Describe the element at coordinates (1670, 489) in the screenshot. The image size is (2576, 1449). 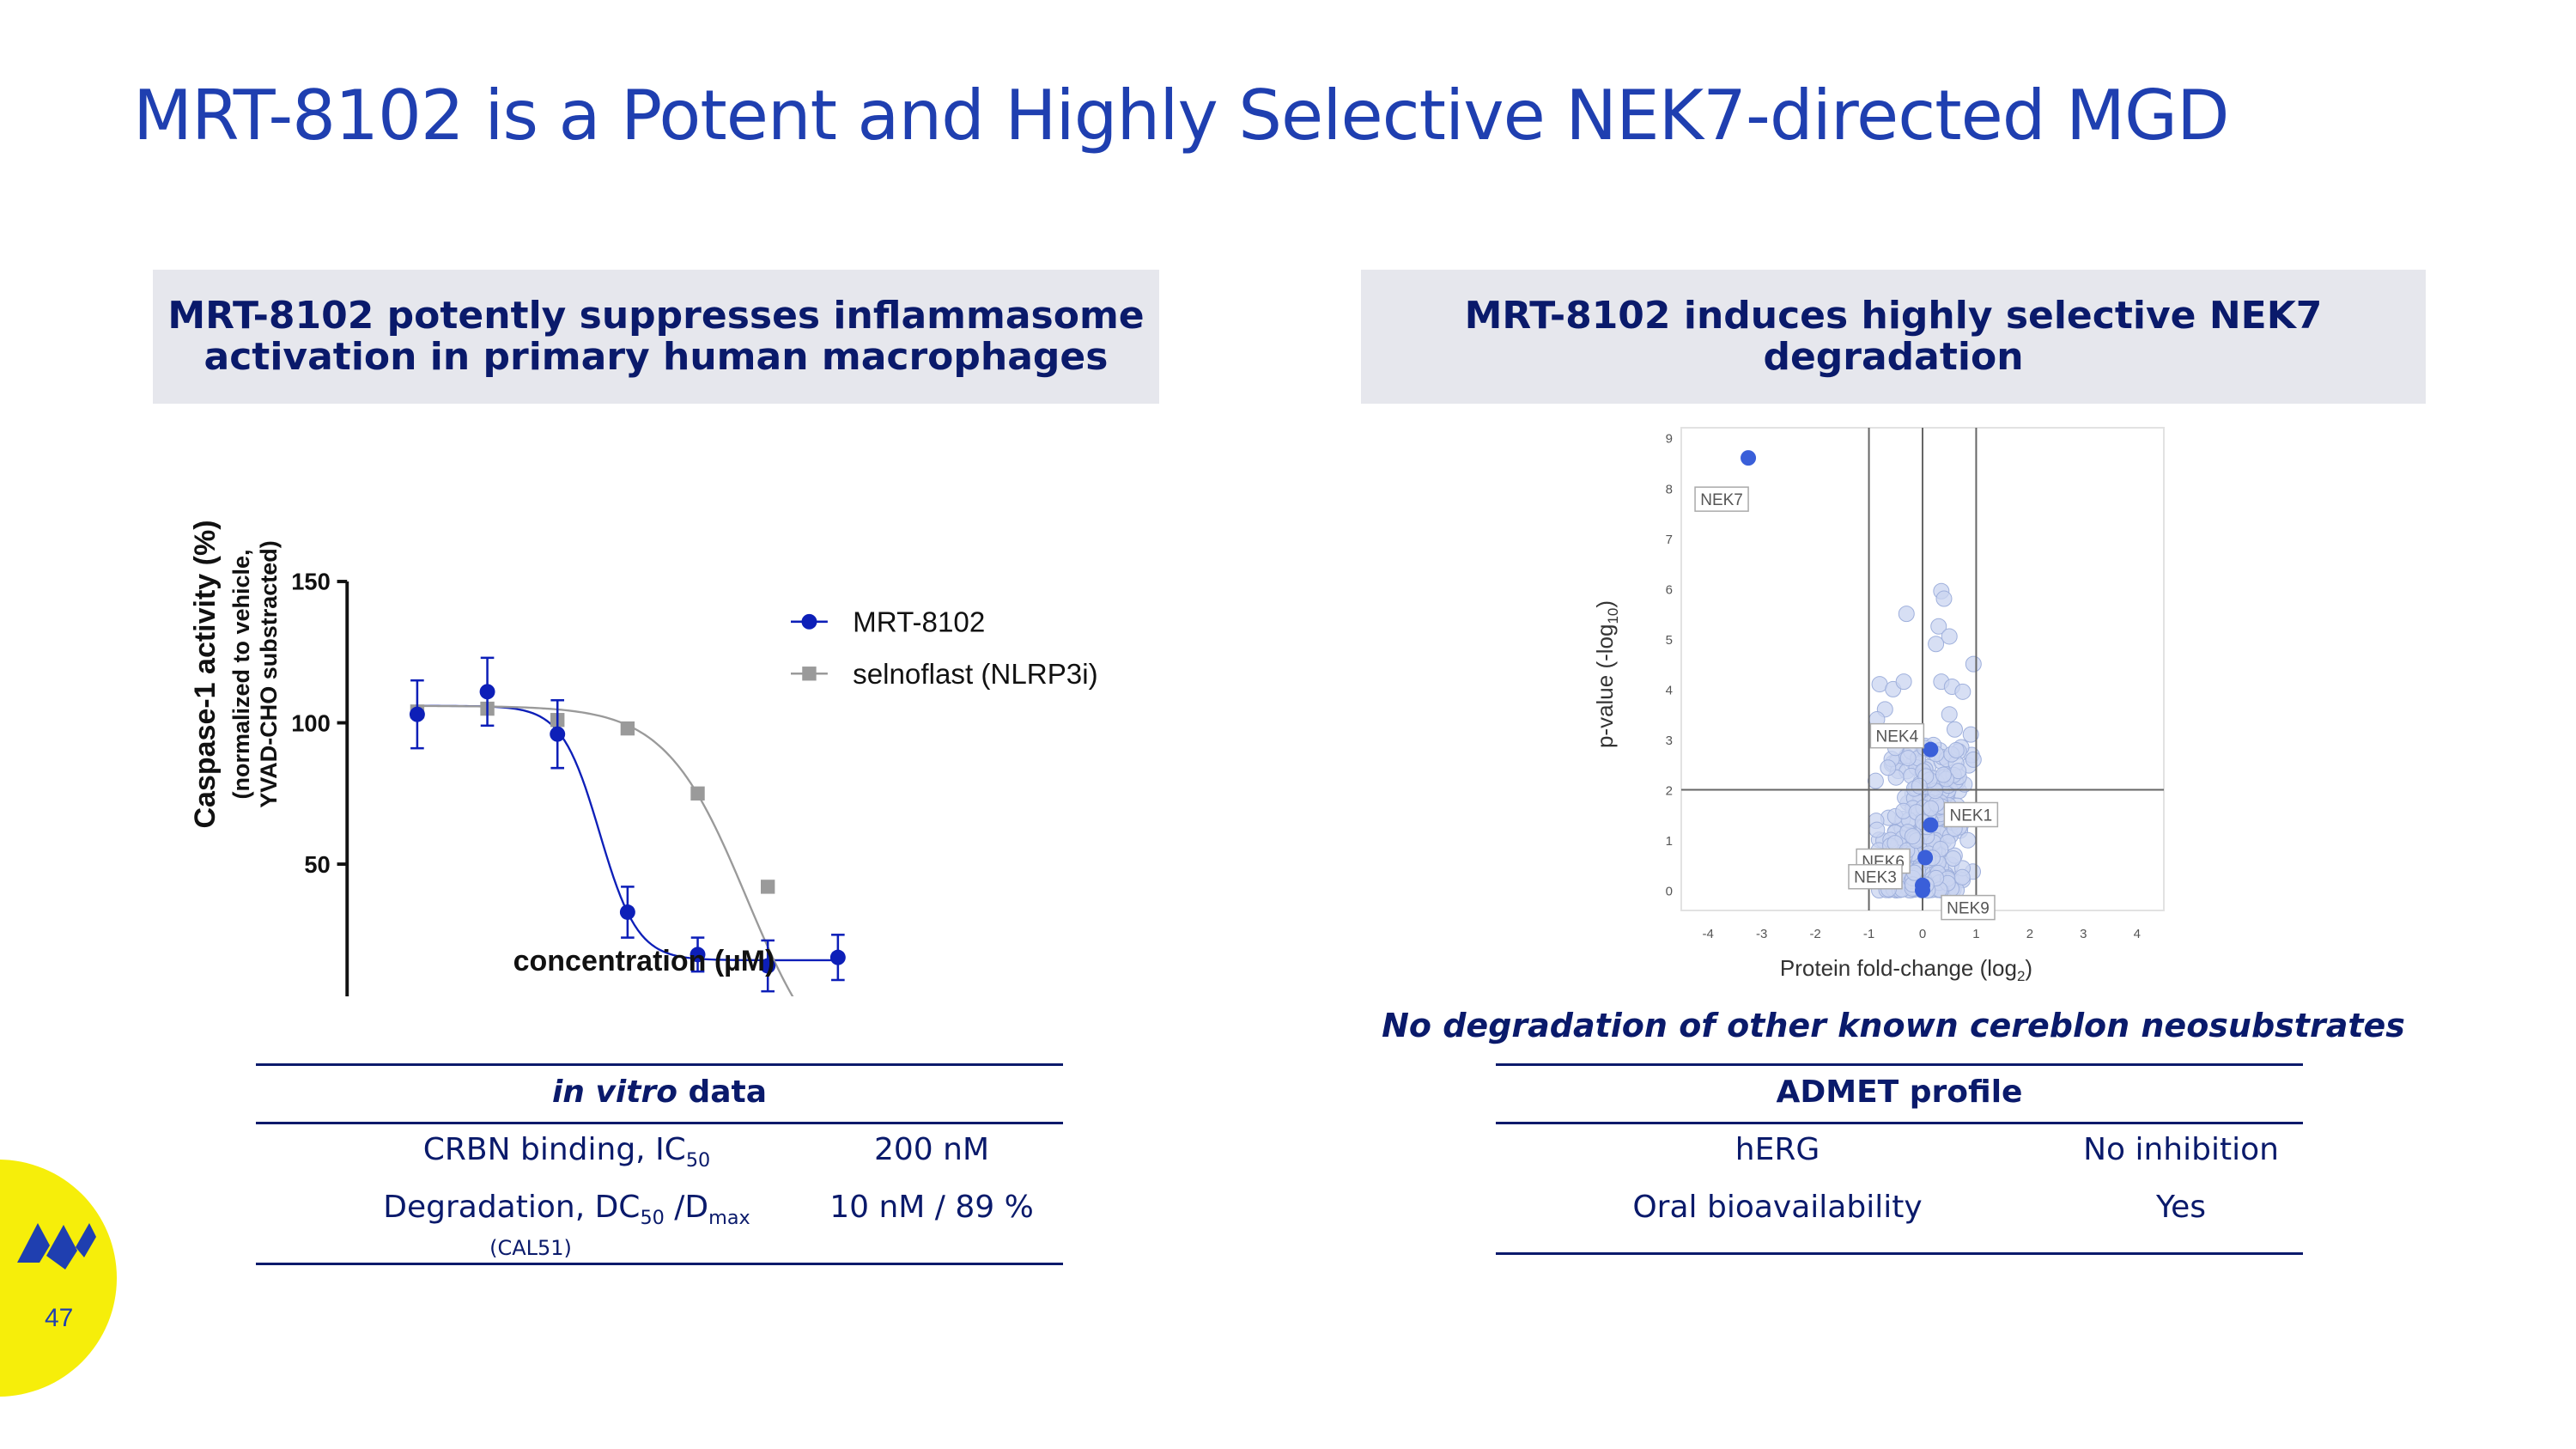
I see `volcano-y-tick-label: 8` at that location.